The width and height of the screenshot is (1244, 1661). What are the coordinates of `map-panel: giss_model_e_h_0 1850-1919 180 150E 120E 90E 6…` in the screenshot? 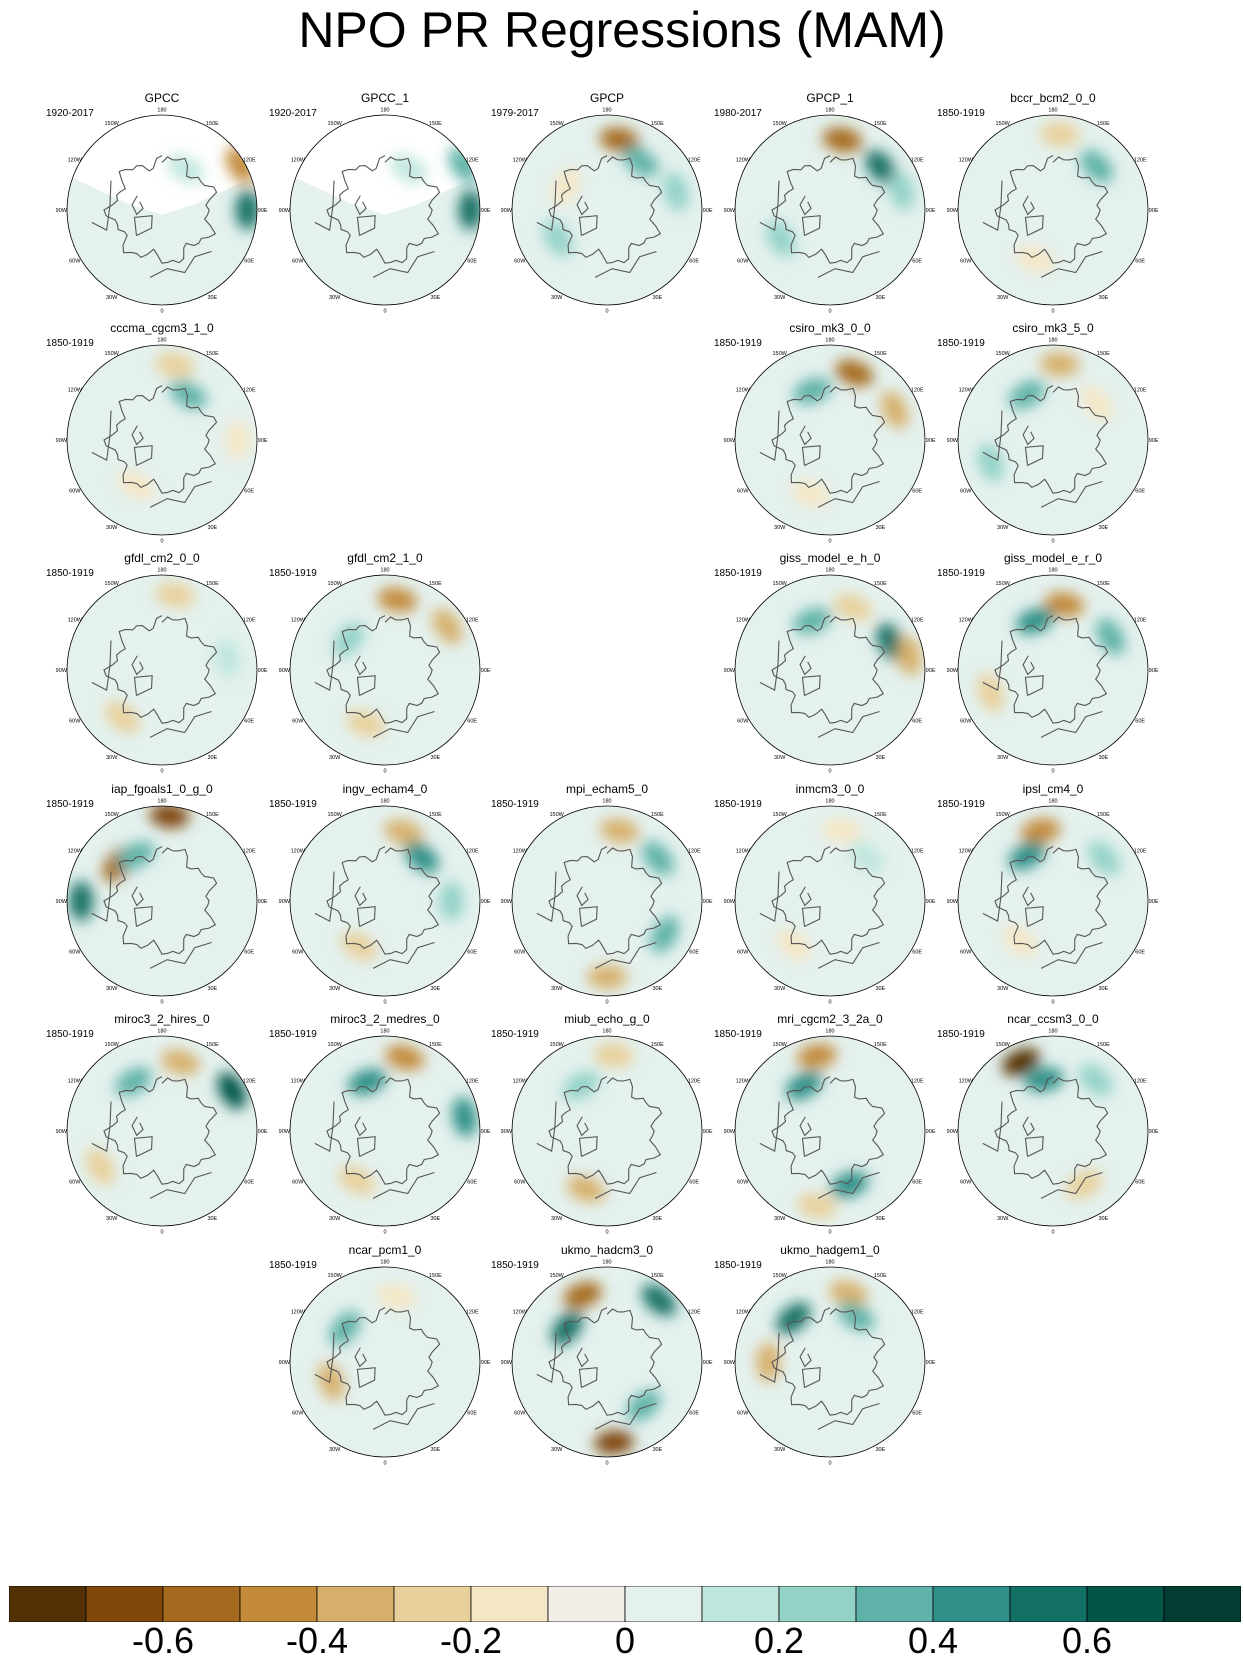 It's located at (830, 664).